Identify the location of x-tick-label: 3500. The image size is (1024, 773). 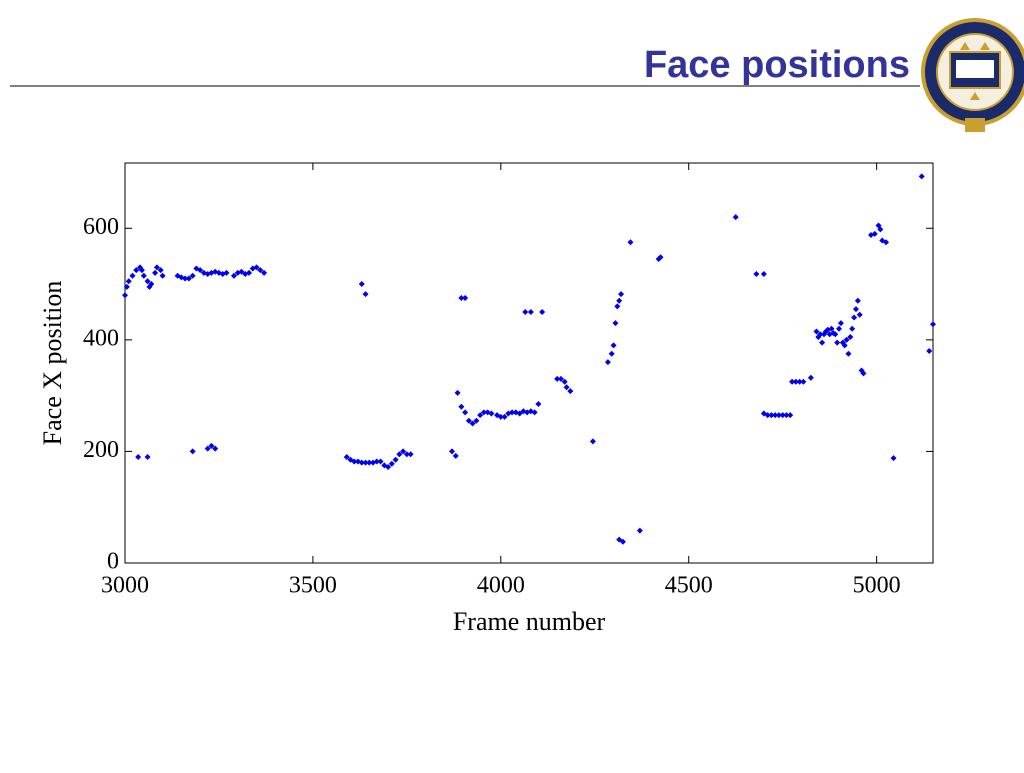
(313, 586).